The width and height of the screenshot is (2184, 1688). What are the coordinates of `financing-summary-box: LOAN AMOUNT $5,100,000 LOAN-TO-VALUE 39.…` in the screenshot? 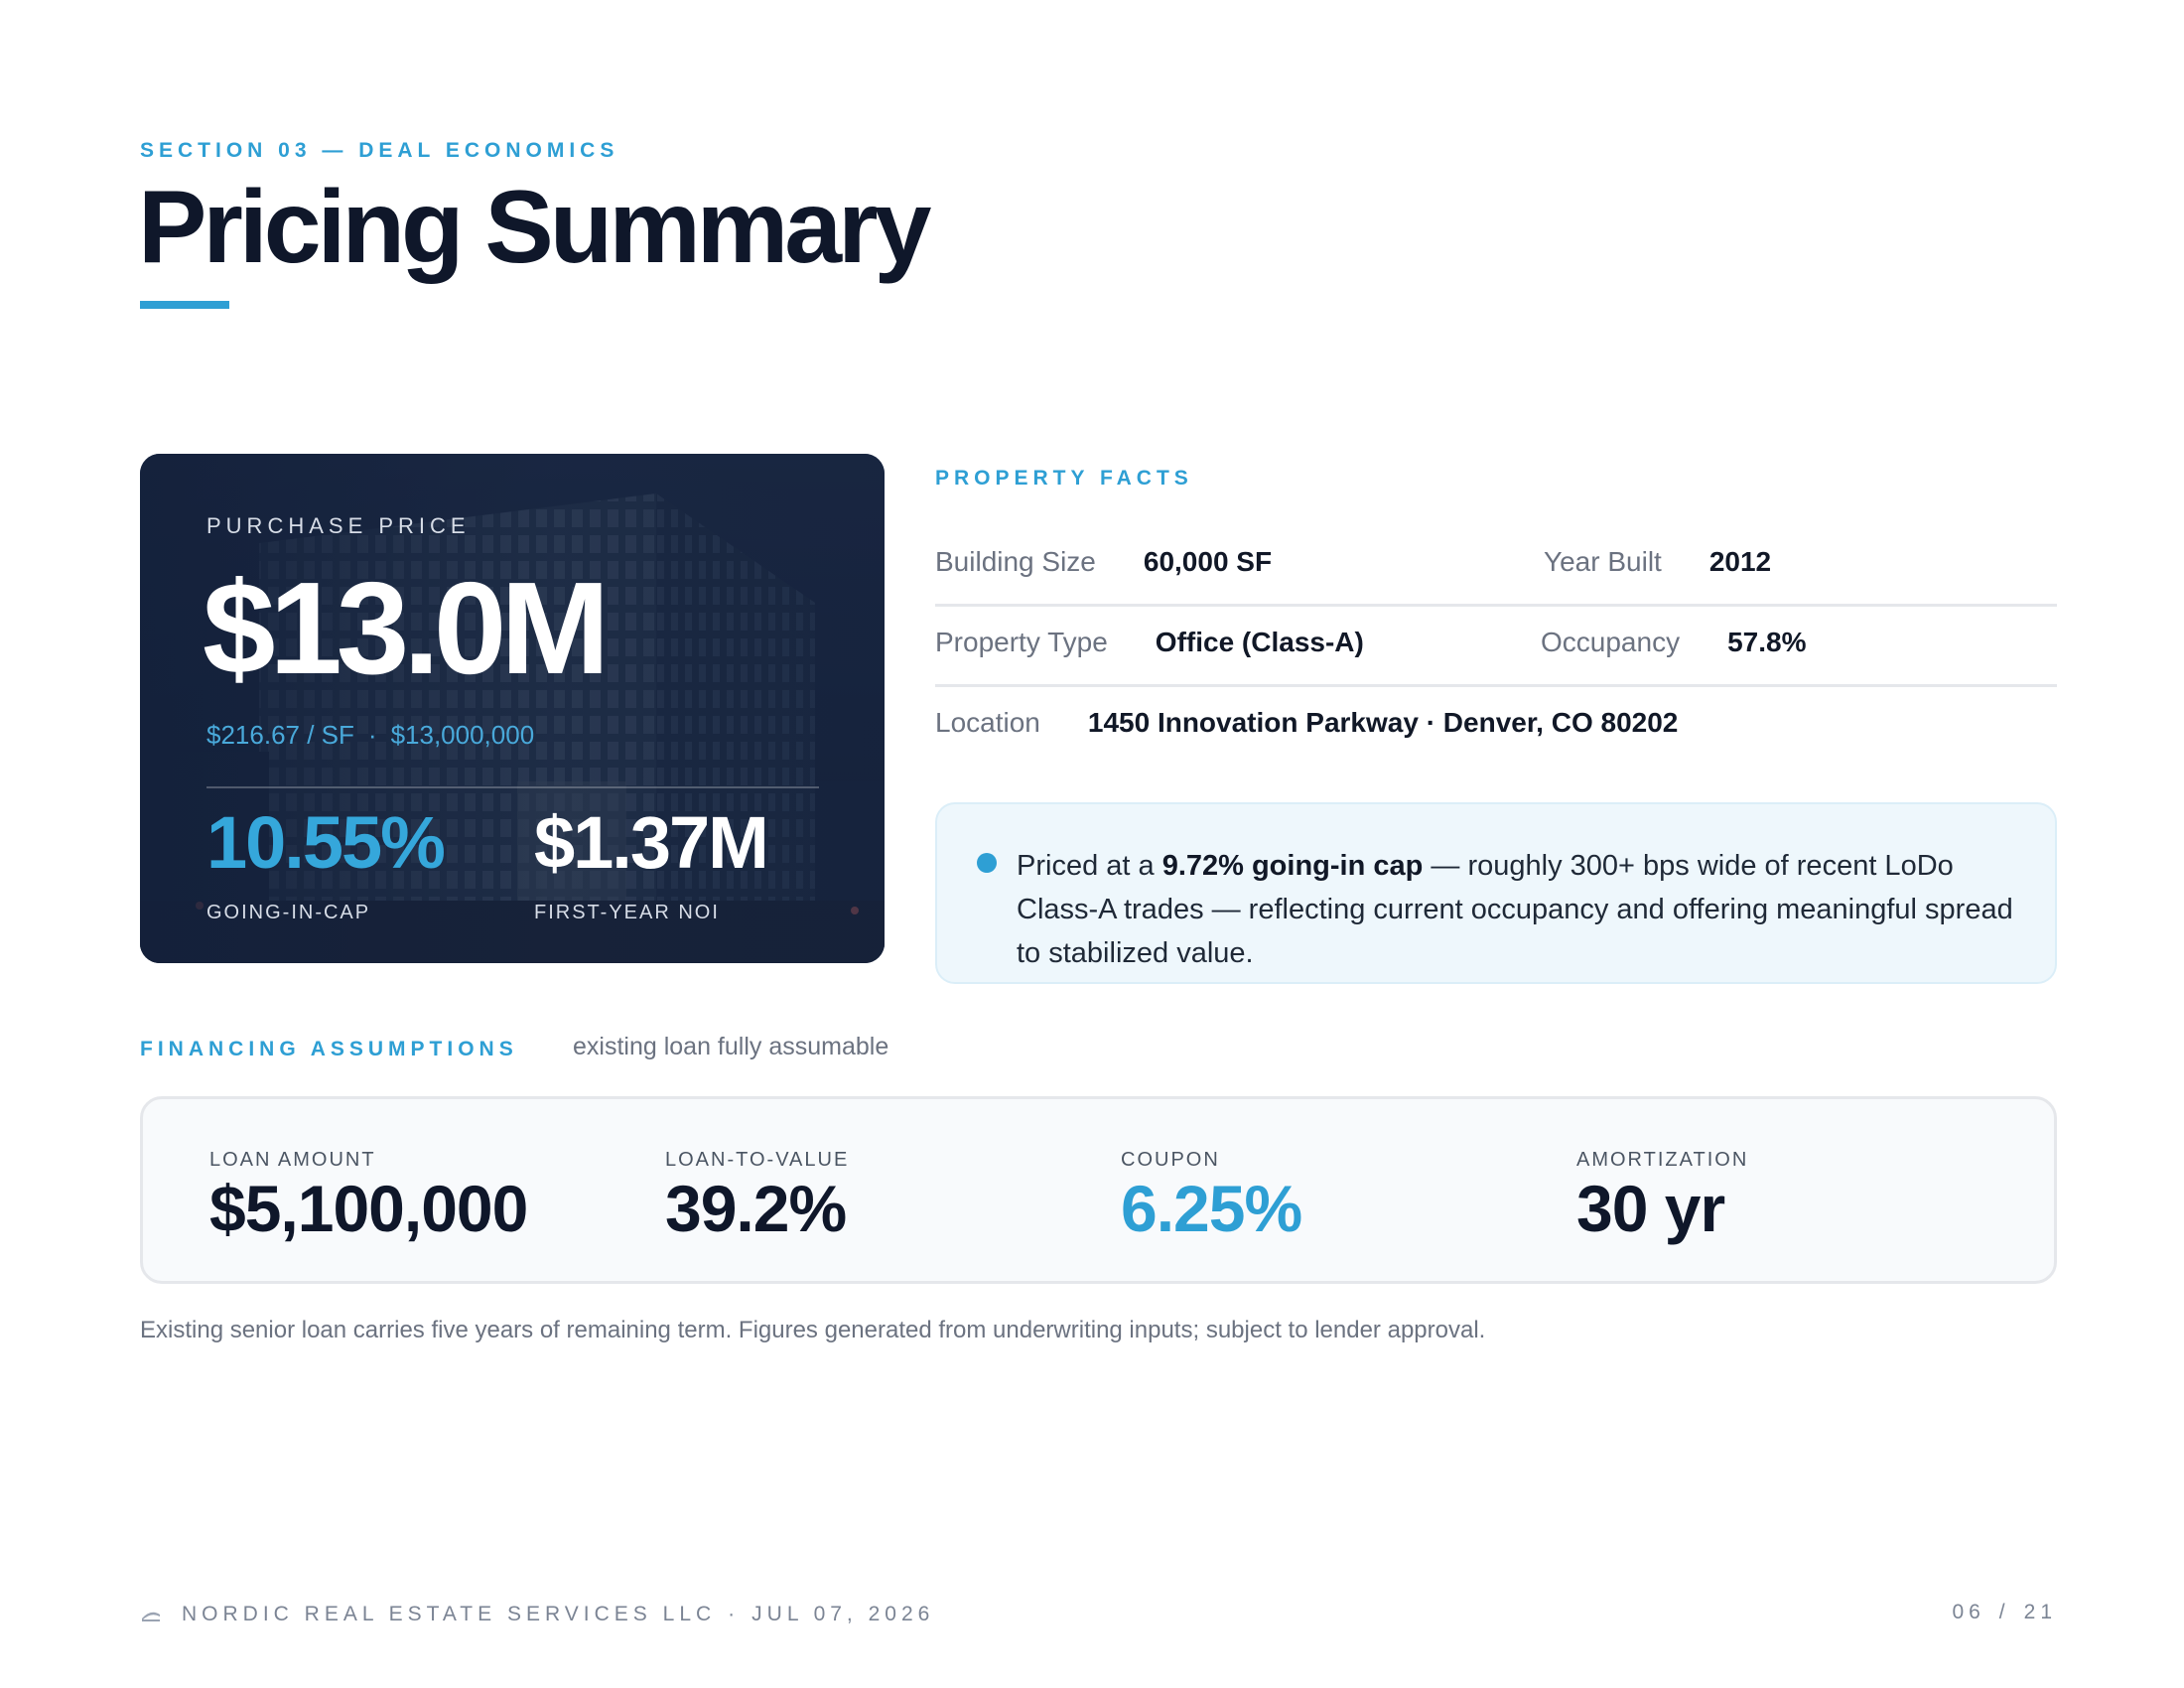 It's located at (1098, 1190).